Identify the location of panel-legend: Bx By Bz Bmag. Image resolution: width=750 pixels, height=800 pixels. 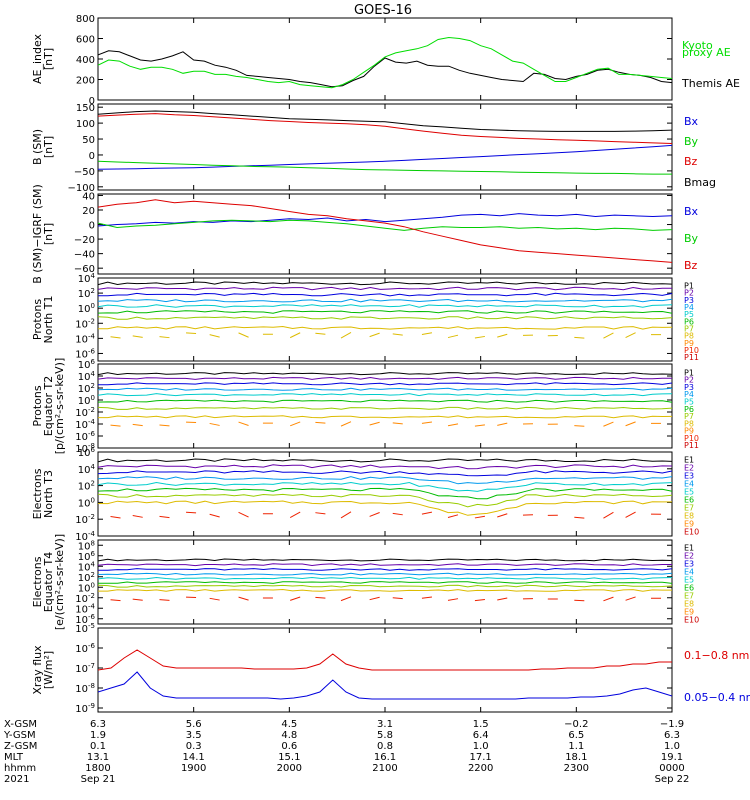
(700, 152).